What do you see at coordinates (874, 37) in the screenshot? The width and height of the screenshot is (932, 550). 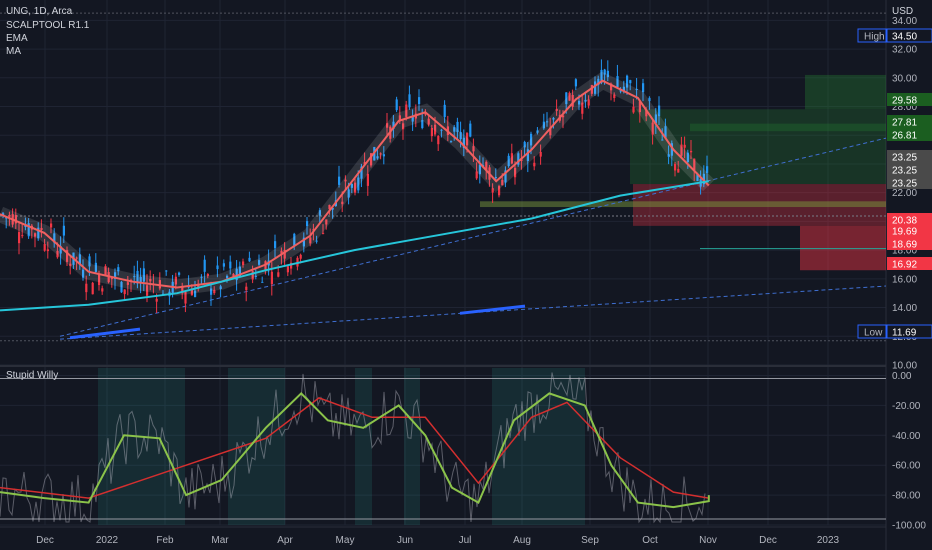 I see `price-tag-caption: High` at bounding box center [874, 37].